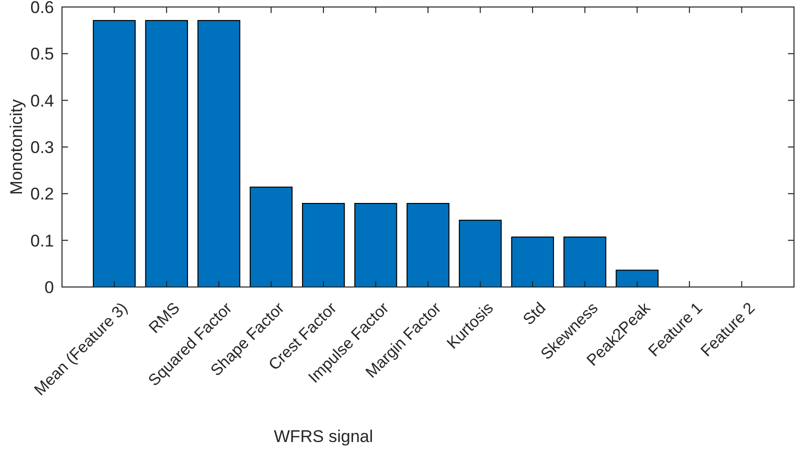 This screenshot has height=452, width=806. Describe the element at coordinates (42, 194) in the screenshot. I see `y-tick-label: 0.2` at that location.